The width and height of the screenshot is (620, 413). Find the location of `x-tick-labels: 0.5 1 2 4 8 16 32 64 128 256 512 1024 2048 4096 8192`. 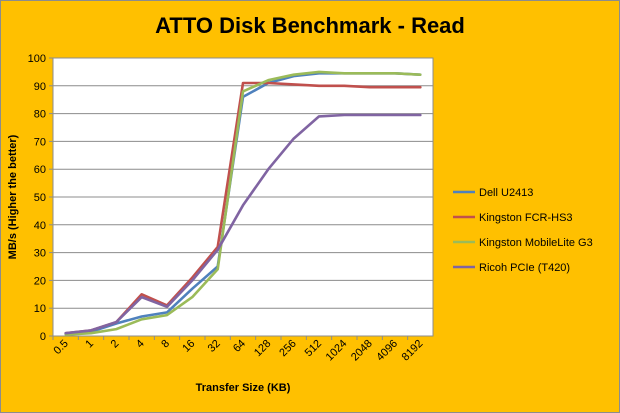

x-tick-labels: 0.5 1 2 4 8 16 32 64 128 256 512 1024 2048 4096 8192 is located at coordinates (238, 351).